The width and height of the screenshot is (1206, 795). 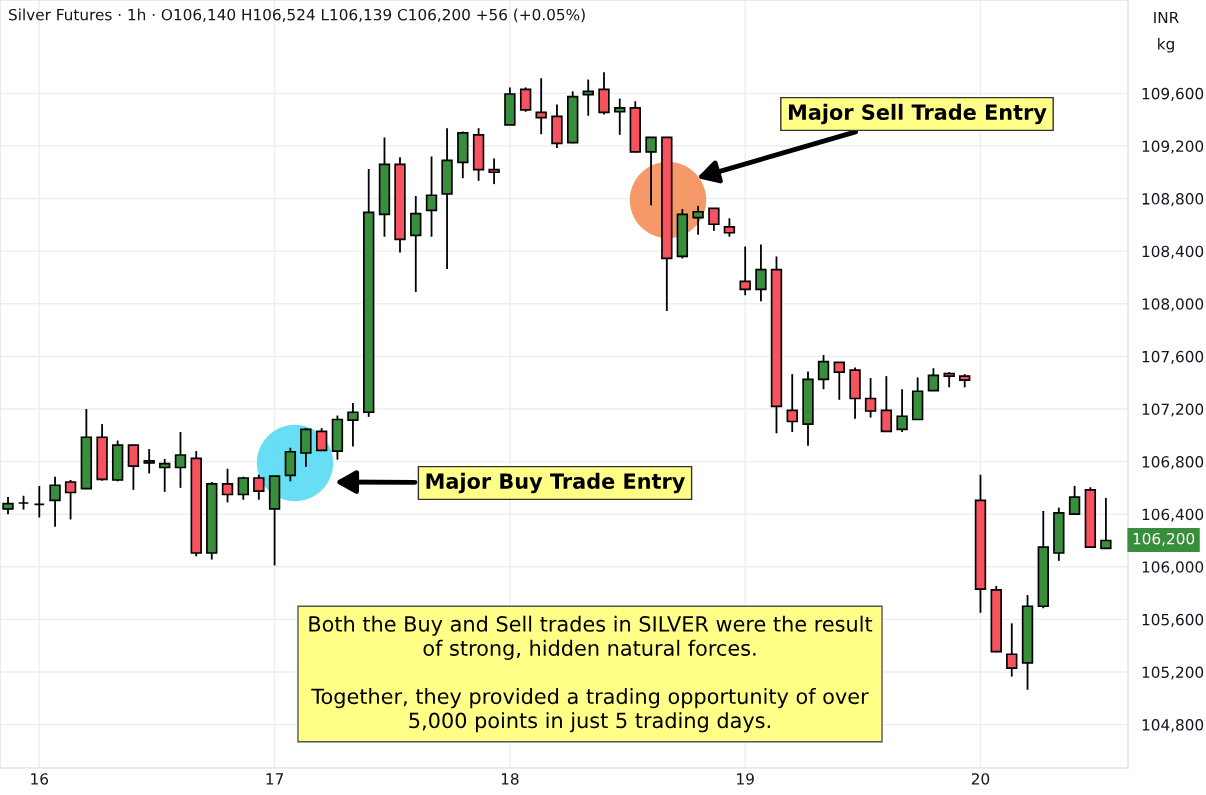 What do you see at coordinates (980, 779) in the screenshot?
I see `x-tick-label: 20` at bounding box center [980, 779].